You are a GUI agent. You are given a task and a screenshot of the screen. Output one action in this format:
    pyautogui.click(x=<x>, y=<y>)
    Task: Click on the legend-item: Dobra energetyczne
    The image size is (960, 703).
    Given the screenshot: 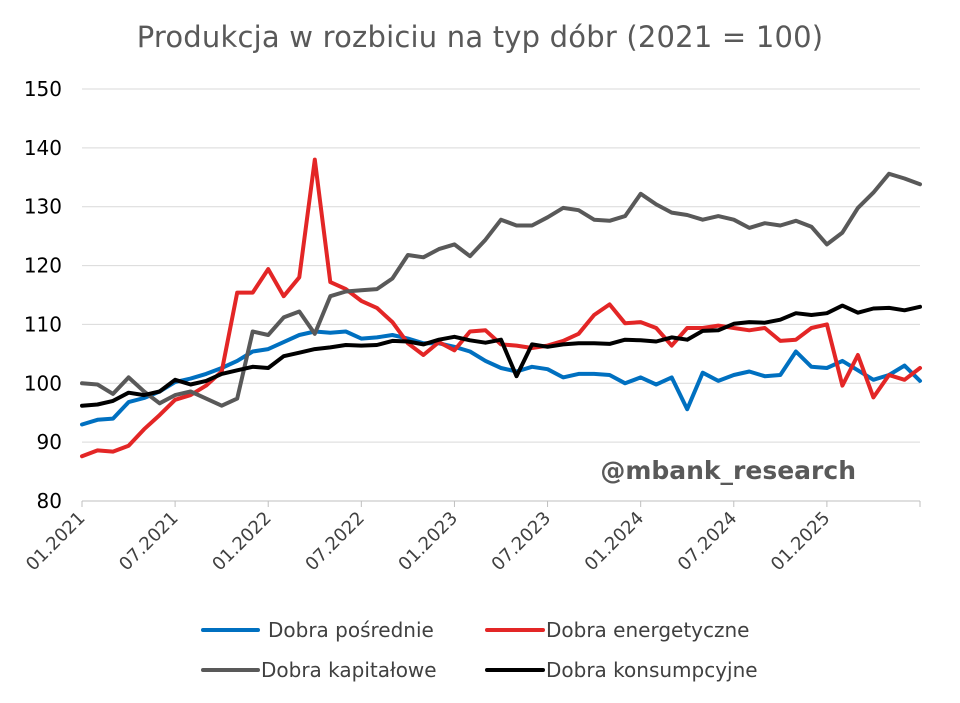 What is the action you would take?
    pyautogui.click(x=617, y=630)
    